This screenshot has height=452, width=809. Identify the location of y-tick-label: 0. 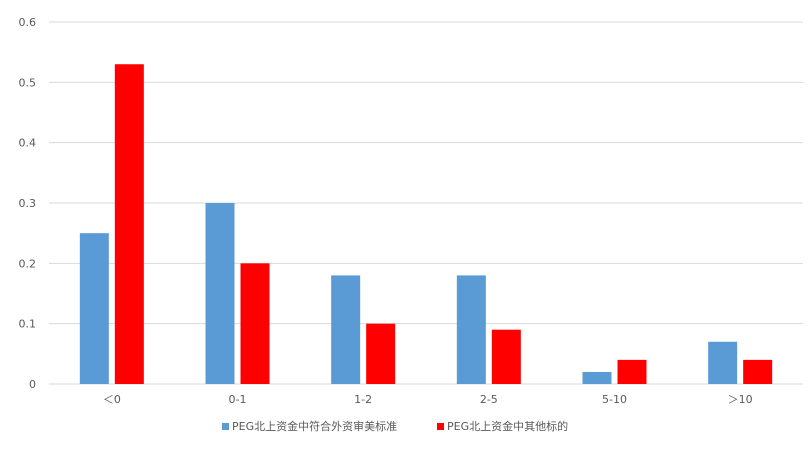
(32, 384).